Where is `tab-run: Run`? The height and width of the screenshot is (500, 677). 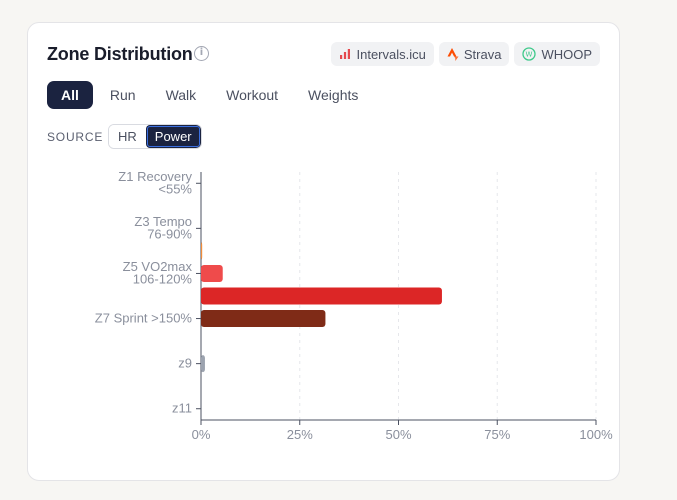
tab-run: Run is located at coordinates (122, 95).